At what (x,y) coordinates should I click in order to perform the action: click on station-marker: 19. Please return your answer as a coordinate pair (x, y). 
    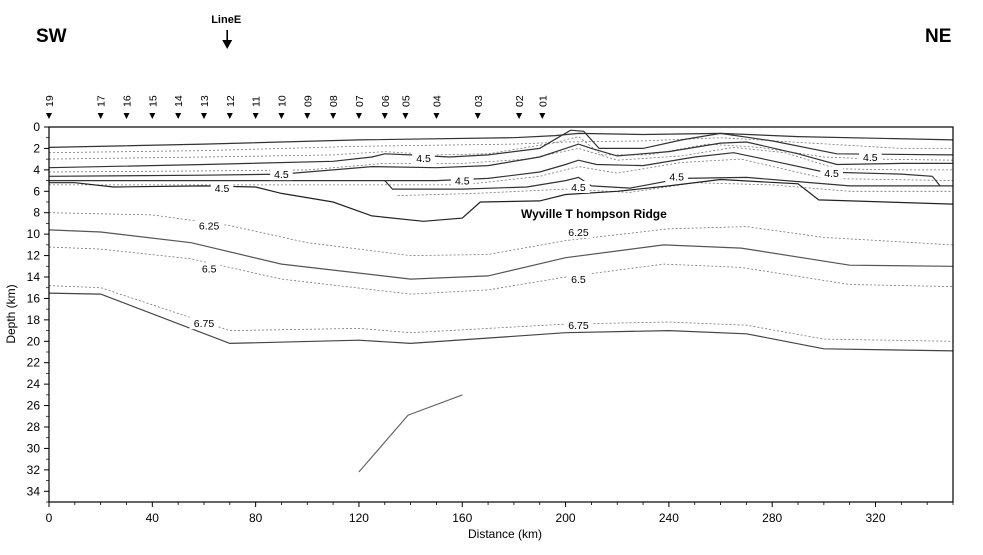
    Looking at the image, I should click on (50, 107).